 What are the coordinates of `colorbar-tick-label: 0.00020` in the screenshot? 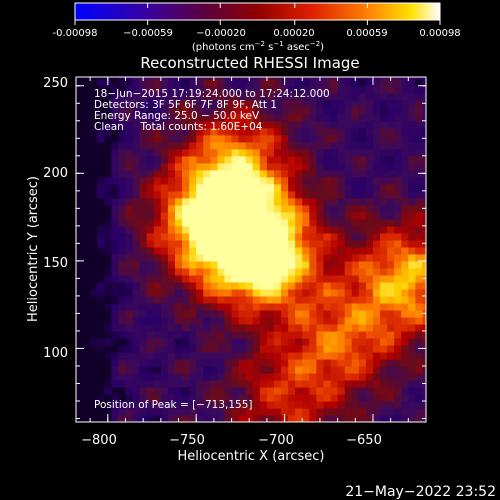 It's located at (293, 33).